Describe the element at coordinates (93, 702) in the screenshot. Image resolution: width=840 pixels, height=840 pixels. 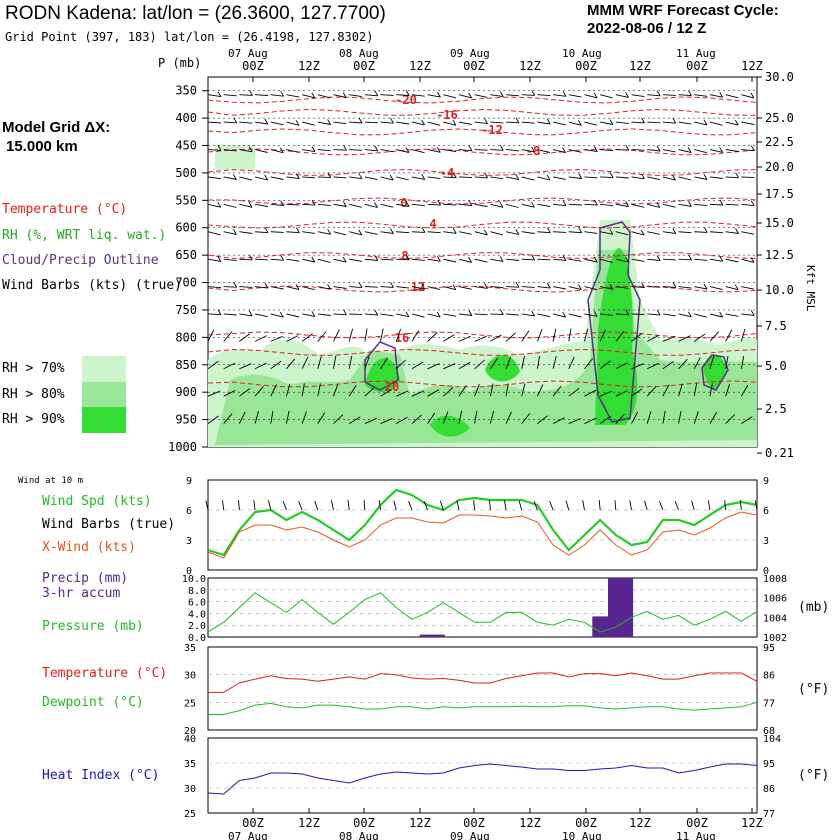
I see `legend-dewpoint: Dewpoint (°C)` at that location.